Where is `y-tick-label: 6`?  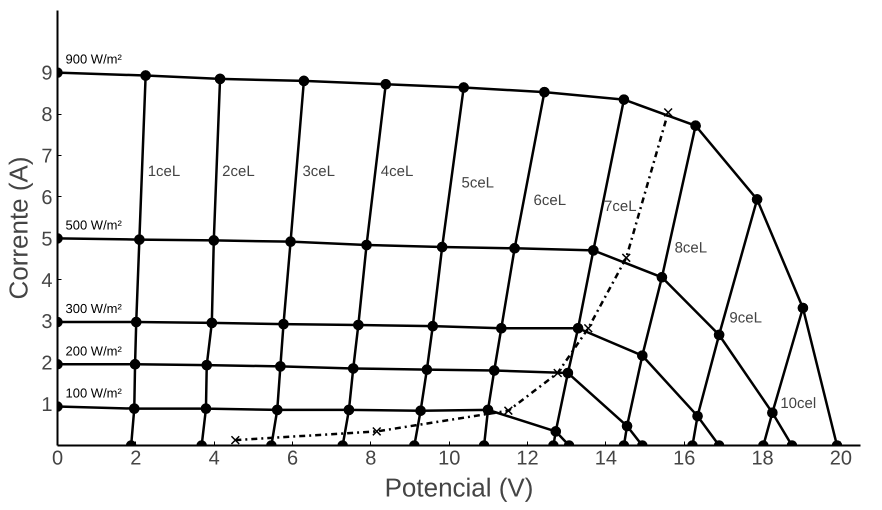
y-tick-label: 6 is located at coordinates (46, 197).